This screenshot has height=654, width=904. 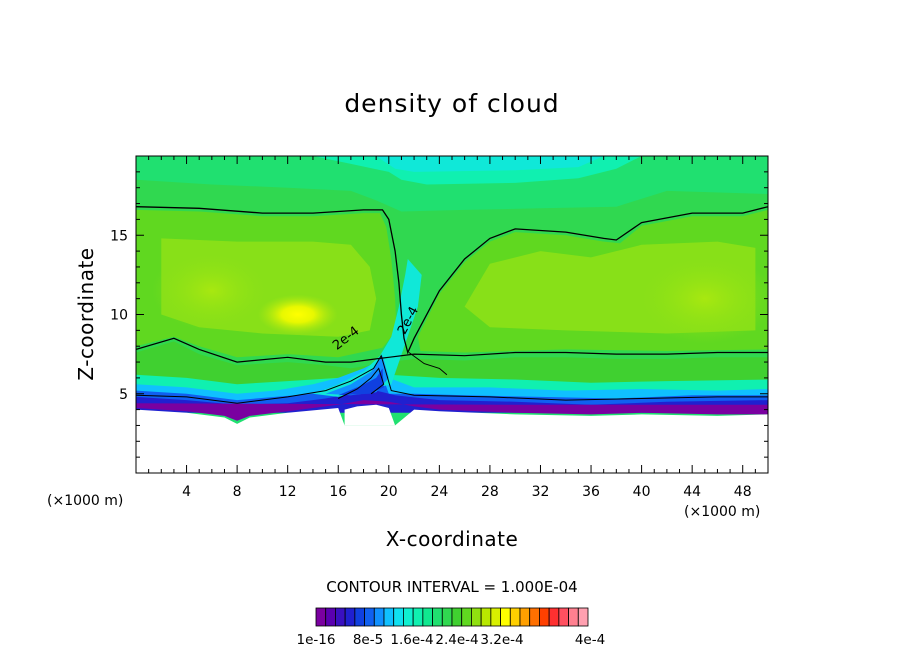 What do you see at coordinates (452, 410) in the screenshot?
I see `band-base-purple` at bounding box center [452, 410].